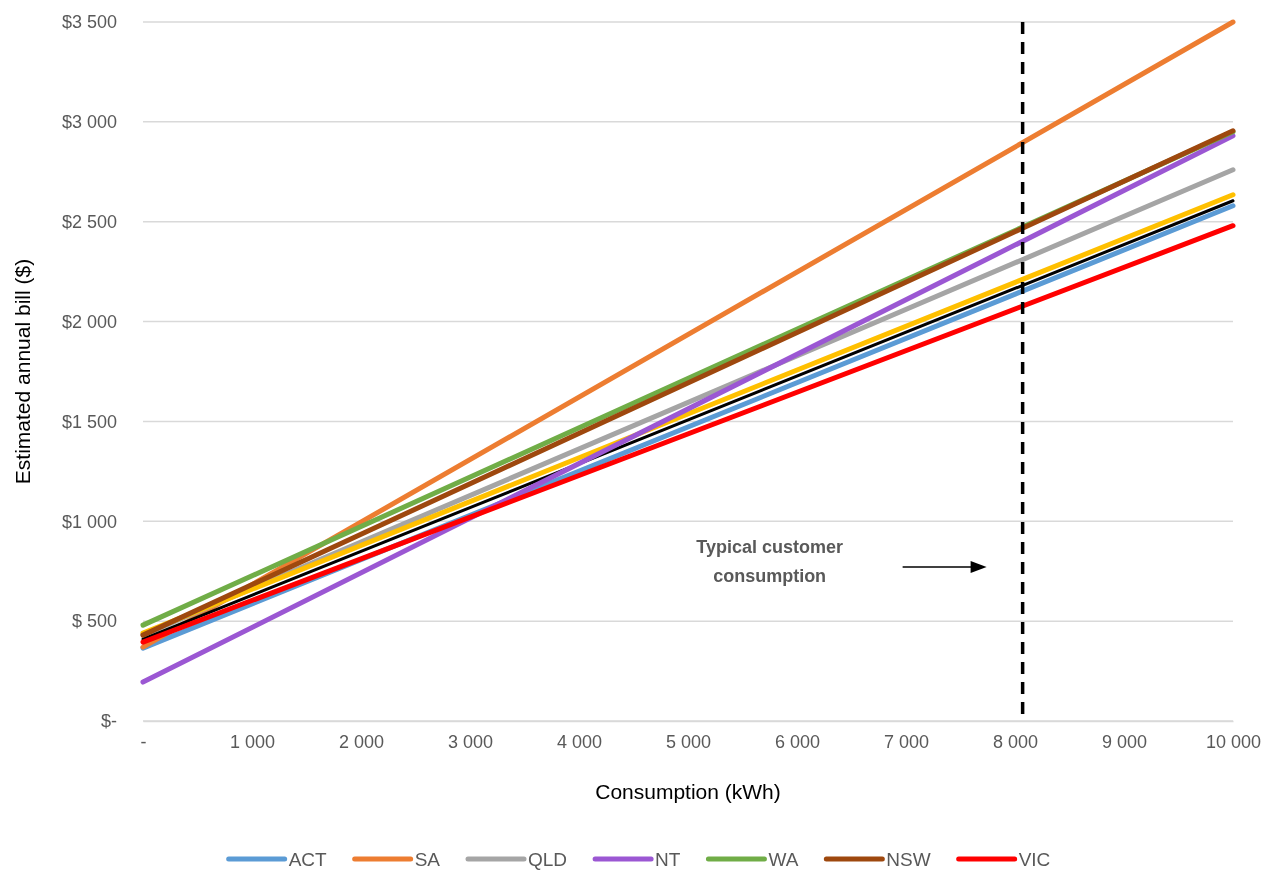 The image size is (1279, 873). Describe the element at coordinates (252, 741) in the screenshot. I see `x-tick-label: 1 000` at that location.